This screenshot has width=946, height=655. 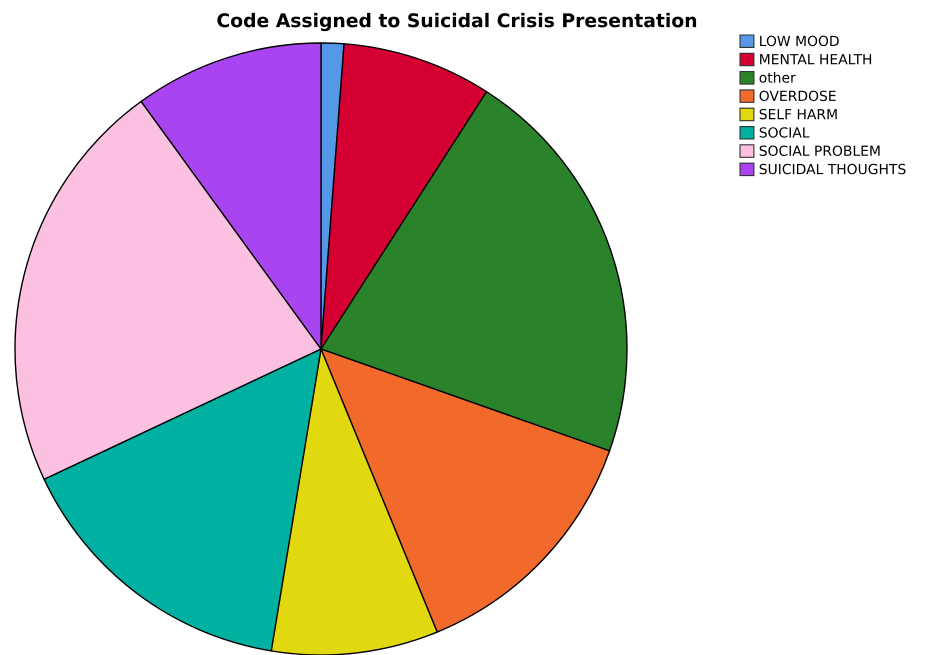 I want to click on legend-label: SOCIAL, so click(x=785, y=132).